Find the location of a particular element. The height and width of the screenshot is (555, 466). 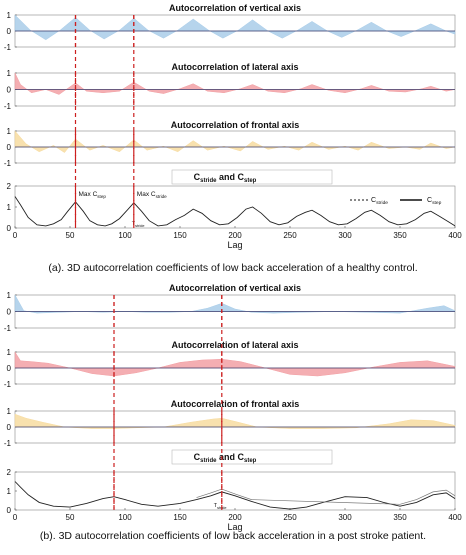

panel-b-1-ytick-label: -1 is located at coordinates (8, 328).